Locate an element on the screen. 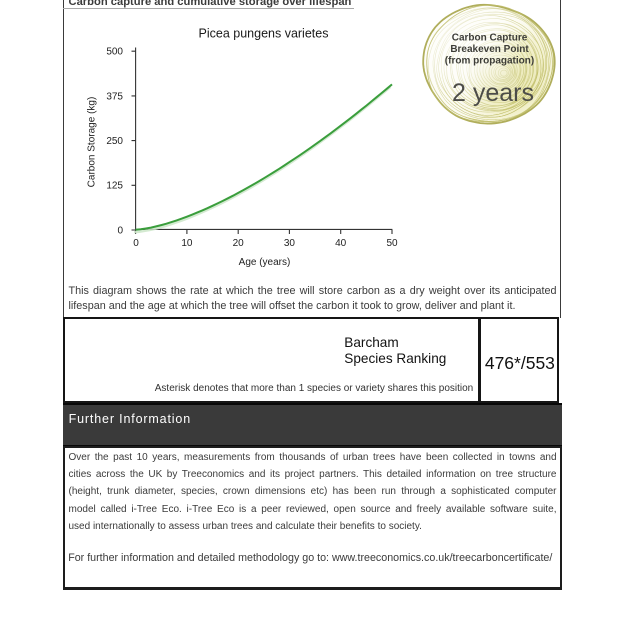 Image resolution: width=620 pixels, height=620 pixels. svg-text: Carbon Capture is located at coordinates (490, 38).